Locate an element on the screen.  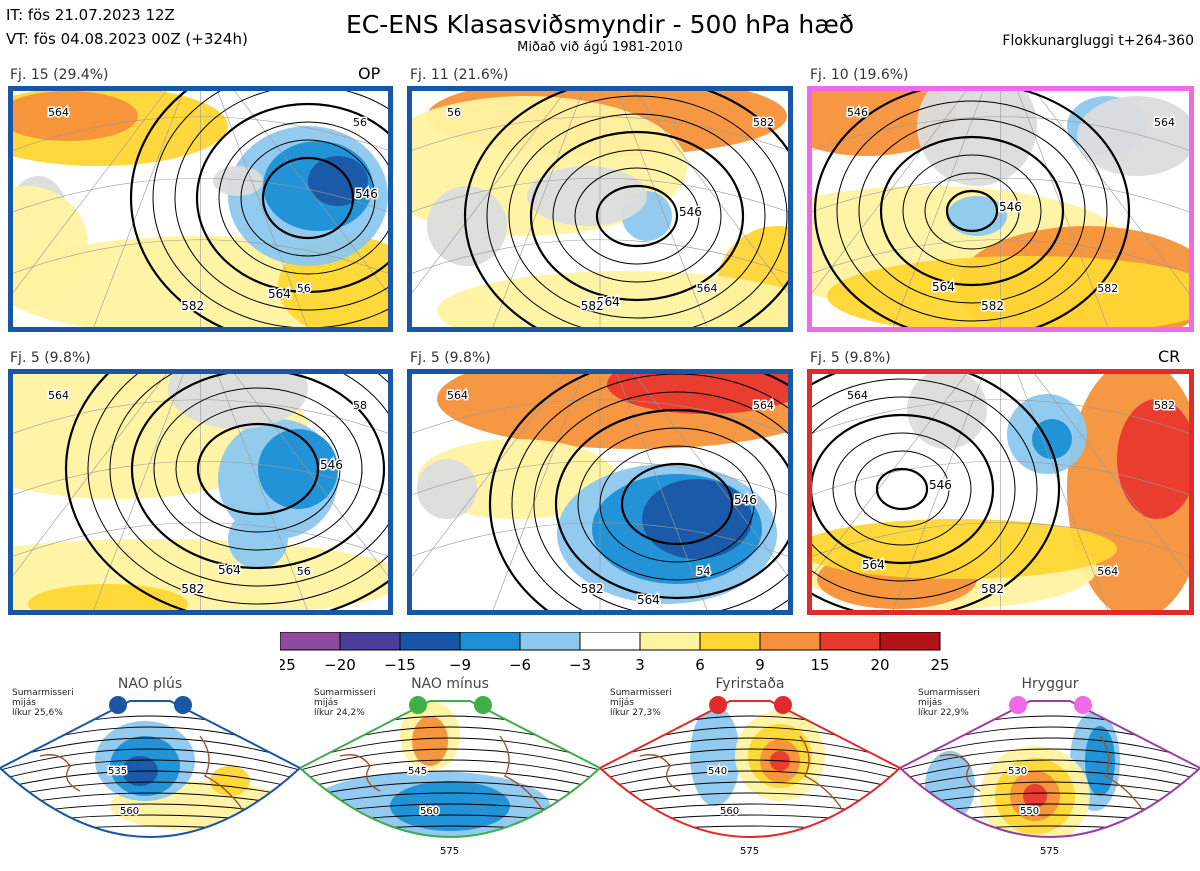
valid-time: VT: fös 04.08.2023 00Z (+324h) is located at coordinates (127, 39).